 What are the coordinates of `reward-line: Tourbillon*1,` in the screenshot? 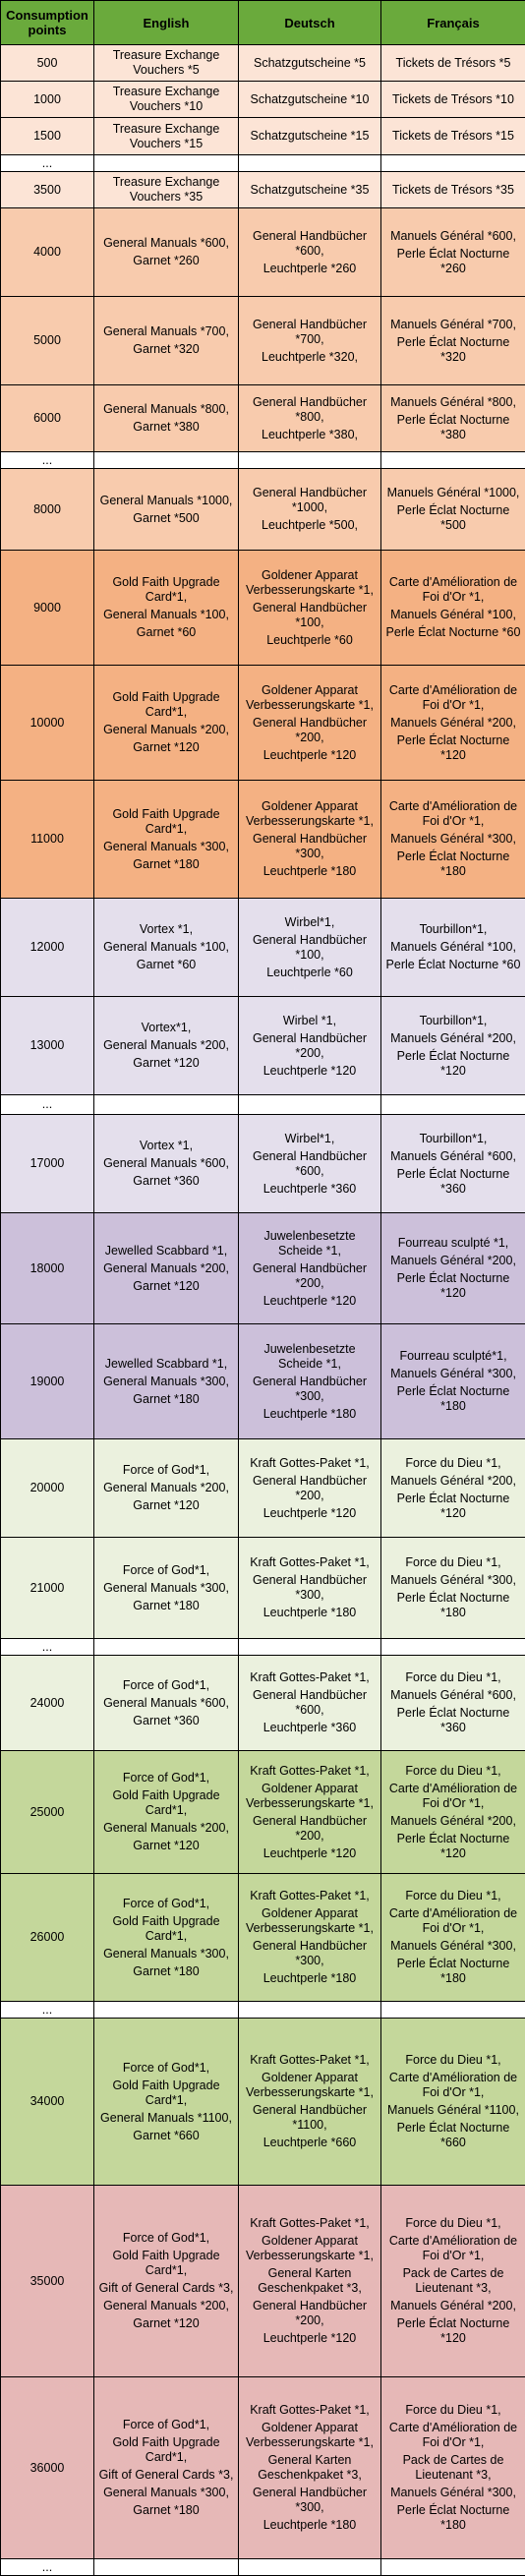 It's located at (453, 1021).